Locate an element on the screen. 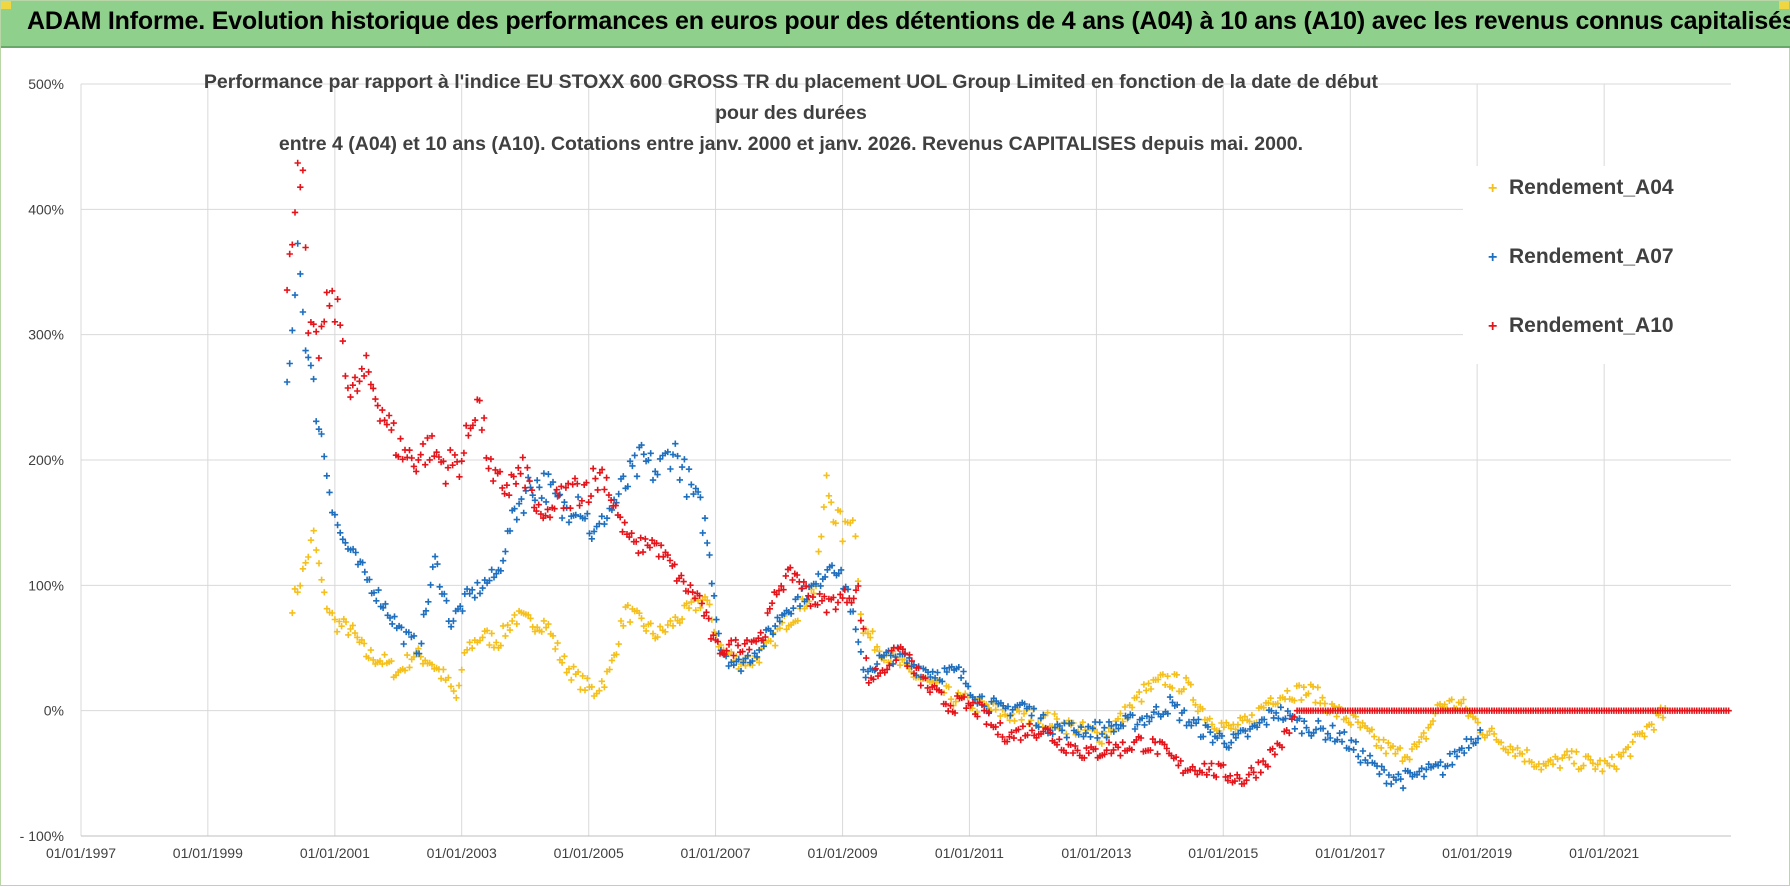 The height and width of the screenshot is (887, 1790). legend-marker-a04: + is located at coordinates (1493, 188).